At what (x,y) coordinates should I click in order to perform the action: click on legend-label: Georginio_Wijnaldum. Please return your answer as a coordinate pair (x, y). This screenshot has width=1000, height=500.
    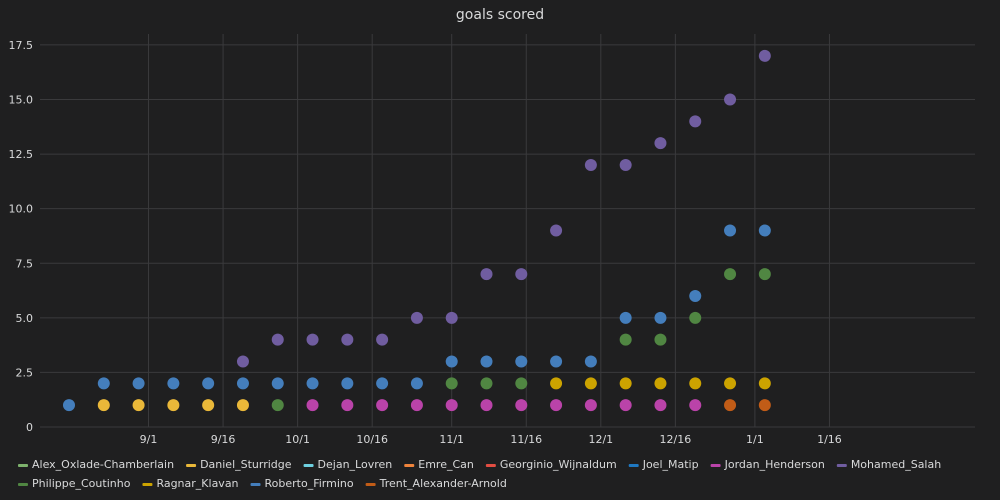
    Looking at the image, I should click on (558, 464).